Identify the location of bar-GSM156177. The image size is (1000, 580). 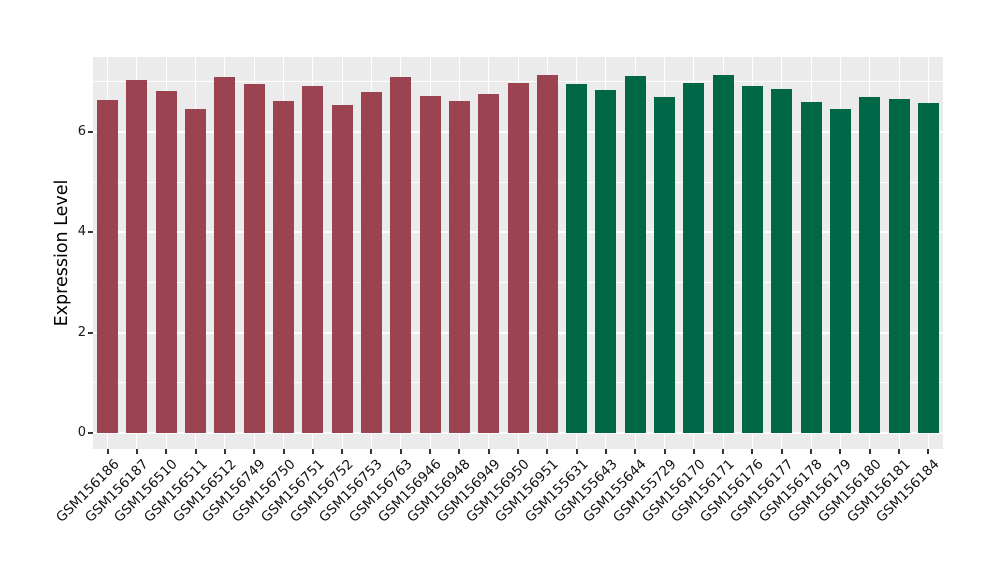
(782, 261).